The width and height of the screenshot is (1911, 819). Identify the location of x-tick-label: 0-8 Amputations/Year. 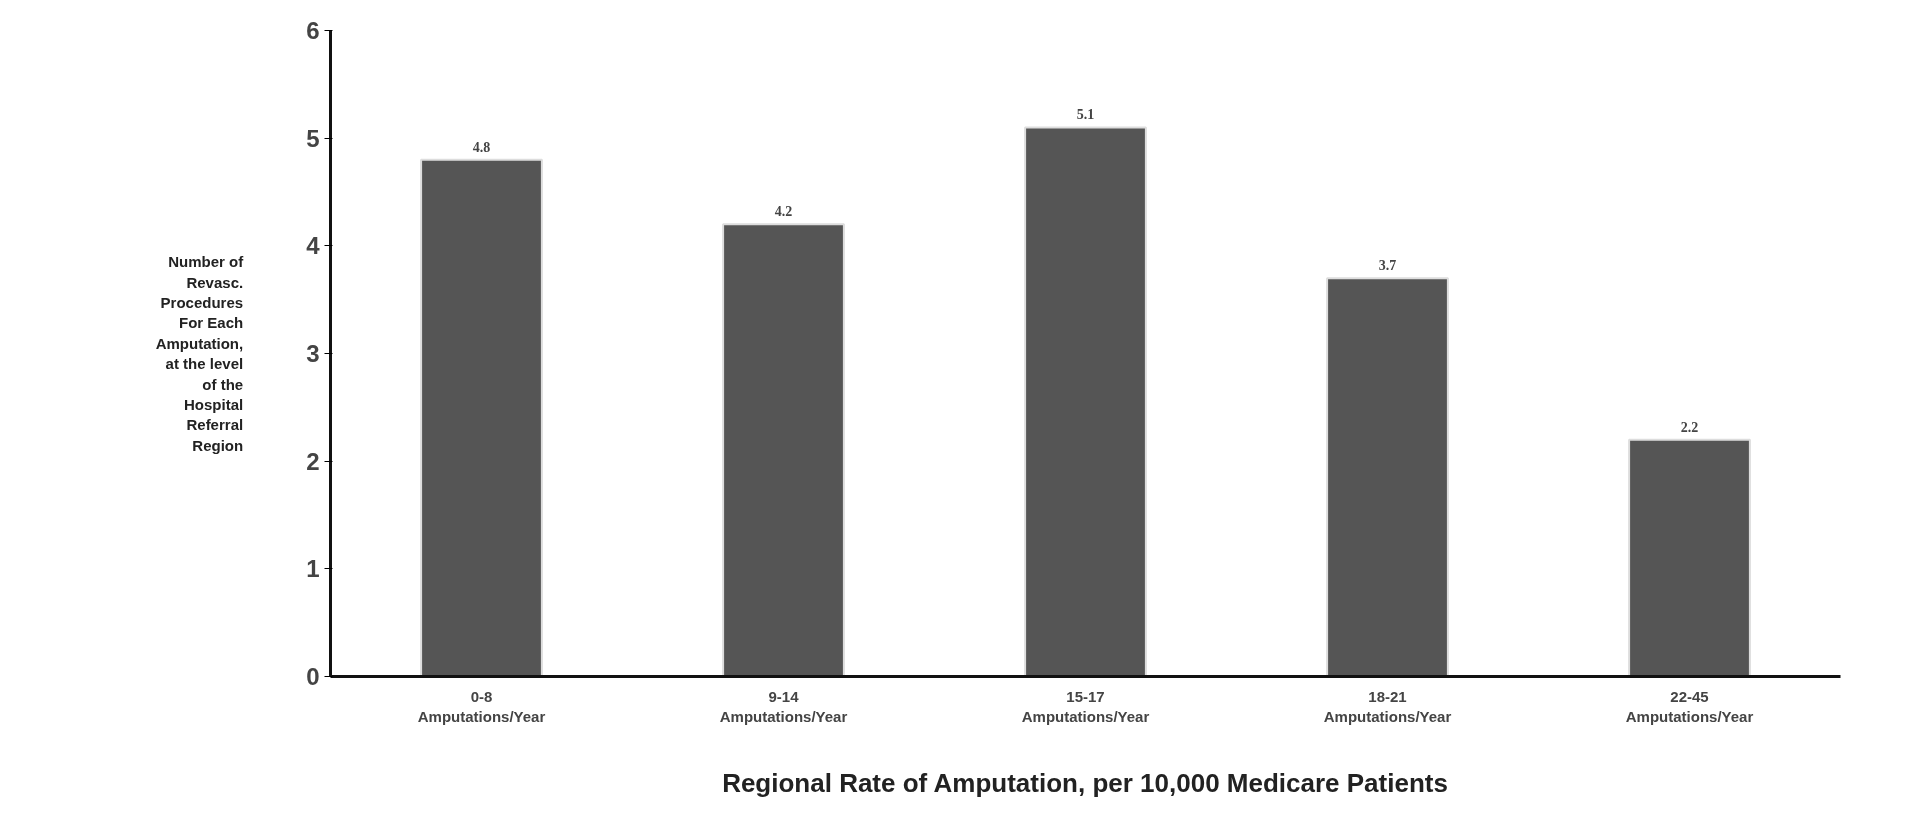
(481, 706).